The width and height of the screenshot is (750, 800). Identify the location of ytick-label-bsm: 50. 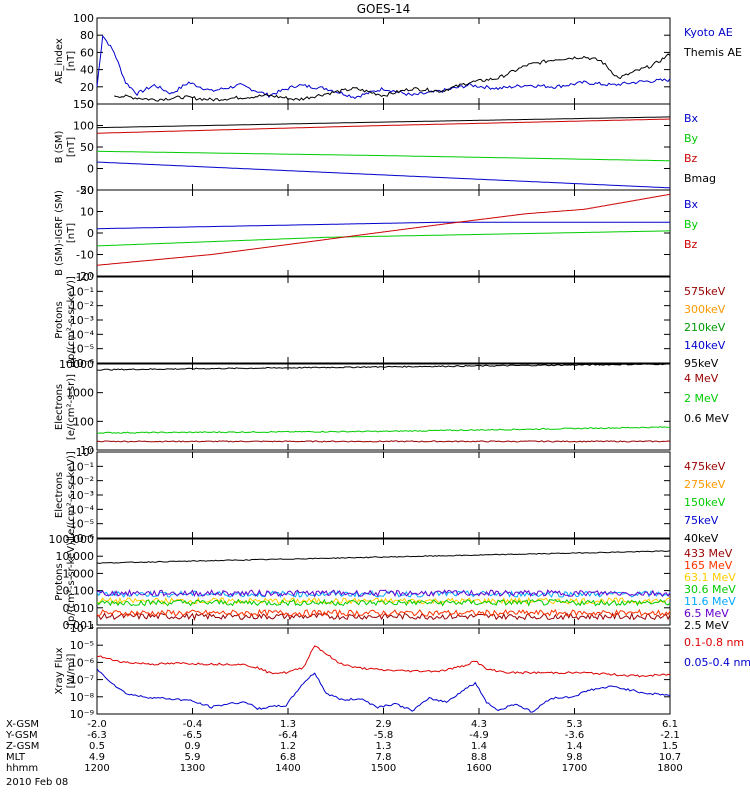
(87, 147).